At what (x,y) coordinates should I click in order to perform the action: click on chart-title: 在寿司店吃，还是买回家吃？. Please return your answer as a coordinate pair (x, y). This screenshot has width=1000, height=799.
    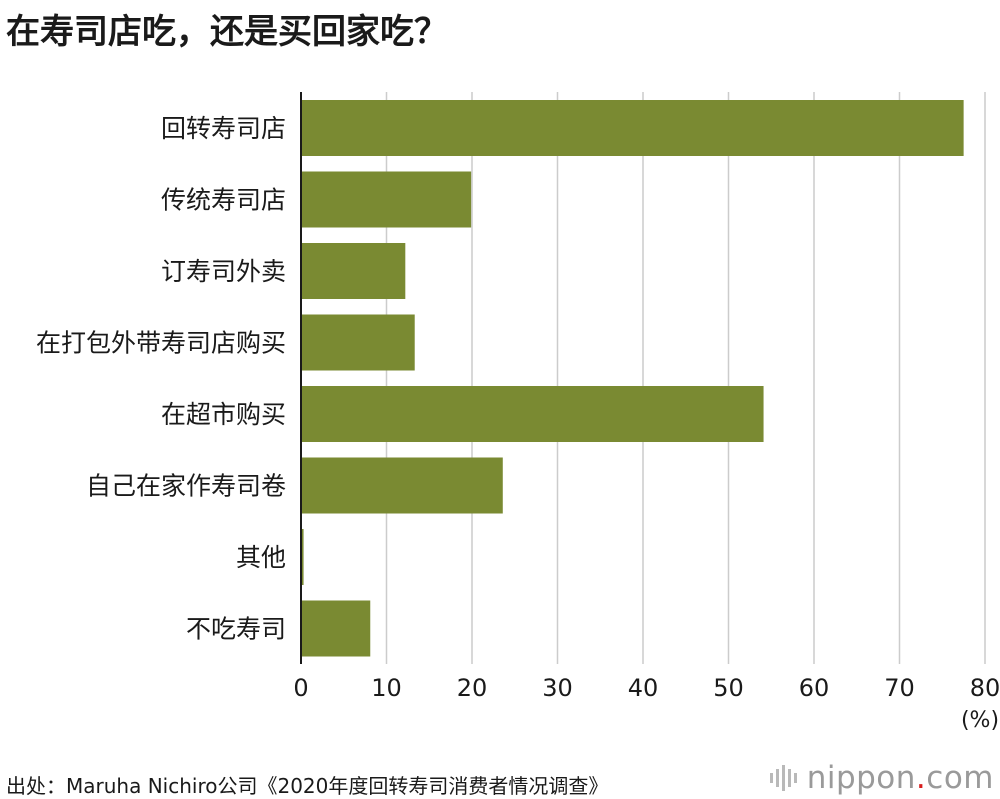
    Looking at the image, I should click on (227, 32).